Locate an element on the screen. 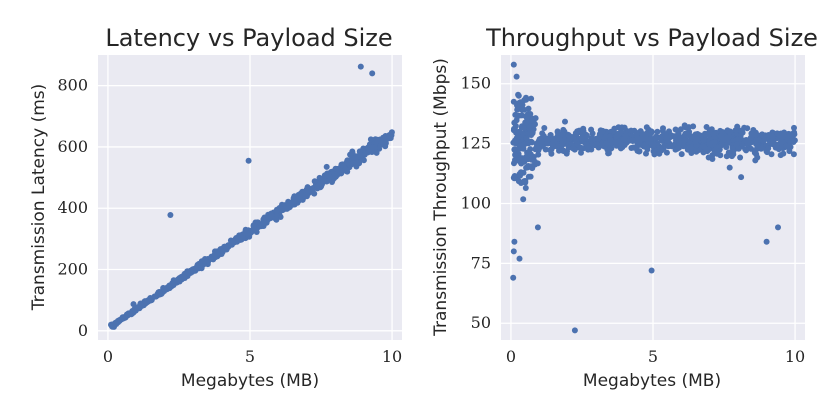  x-tick-label: 5 is located at coordinates (250, 356).